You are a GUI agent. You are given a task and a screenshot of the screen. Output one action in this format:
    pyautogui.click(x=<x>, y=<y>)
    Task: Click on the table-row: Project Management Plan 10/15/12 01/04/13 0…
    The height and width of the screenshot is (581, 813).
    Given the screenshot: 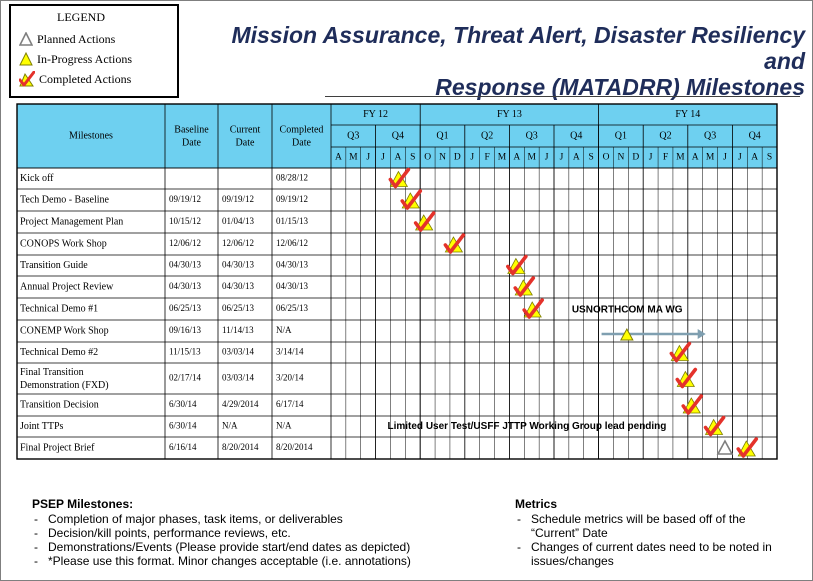 What is the action you would take?
    pyautogui.click(x=164, y=221)
    